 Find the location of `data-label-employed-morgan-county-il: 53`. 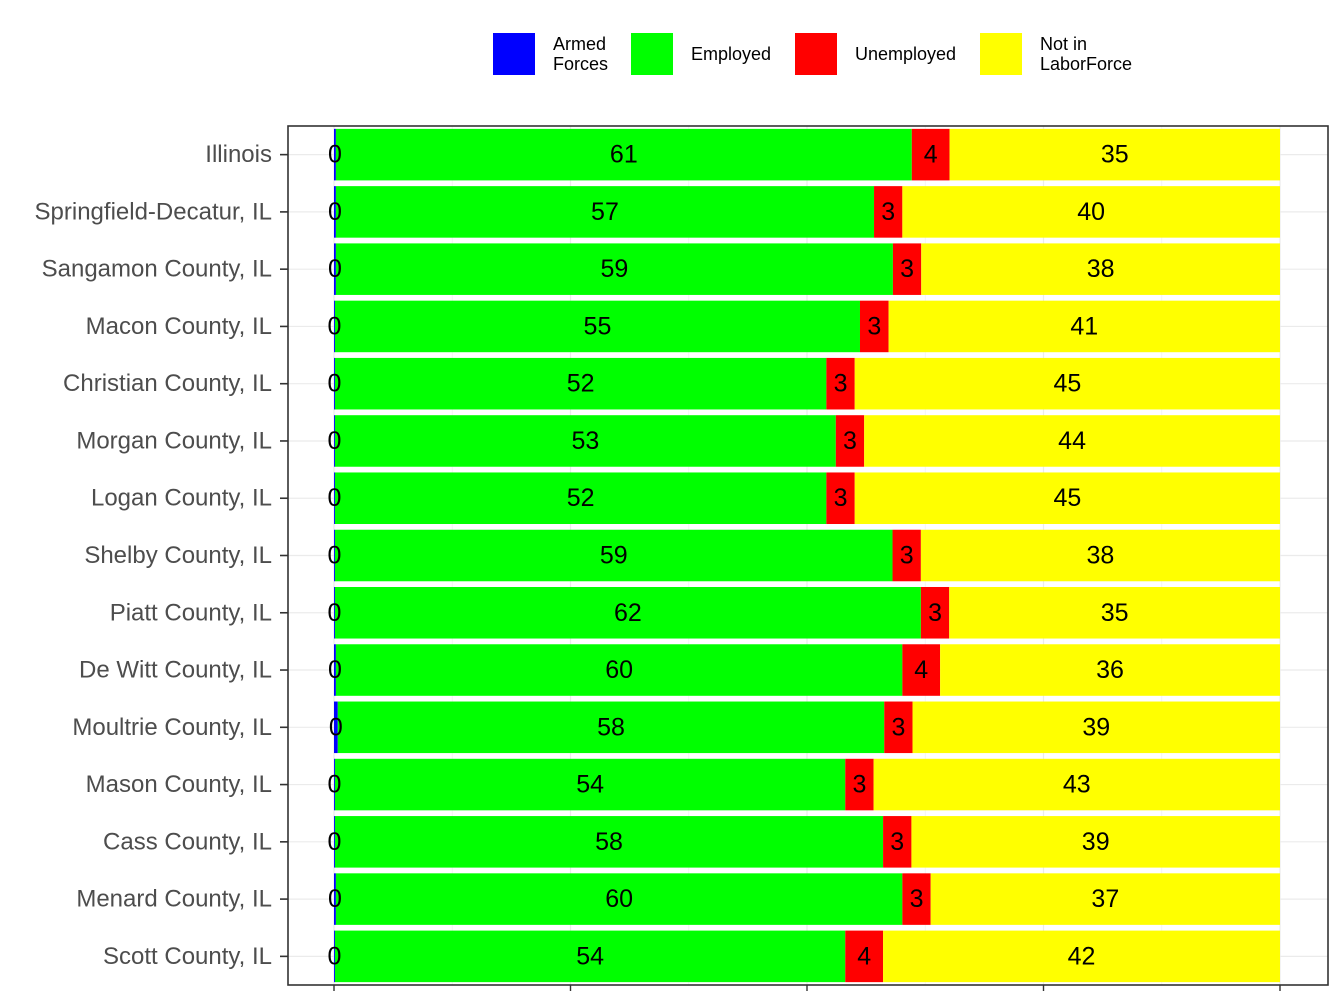

data-label-employed-morgan-county-il: 53 is located at coordinates (585, 441).